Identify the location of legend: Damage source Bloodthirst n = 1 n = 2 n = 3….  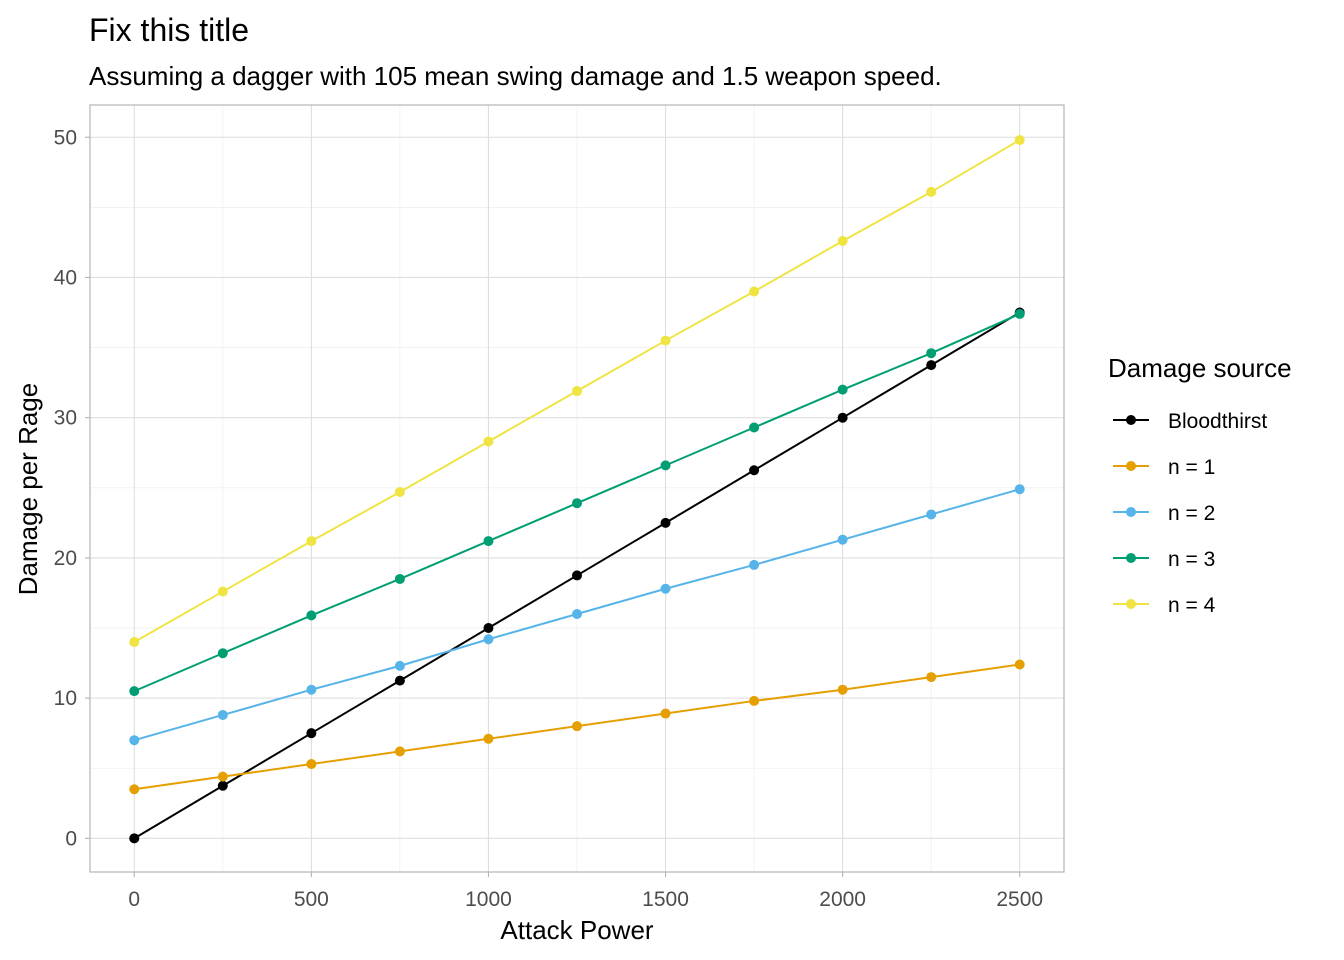
(1200, 485).